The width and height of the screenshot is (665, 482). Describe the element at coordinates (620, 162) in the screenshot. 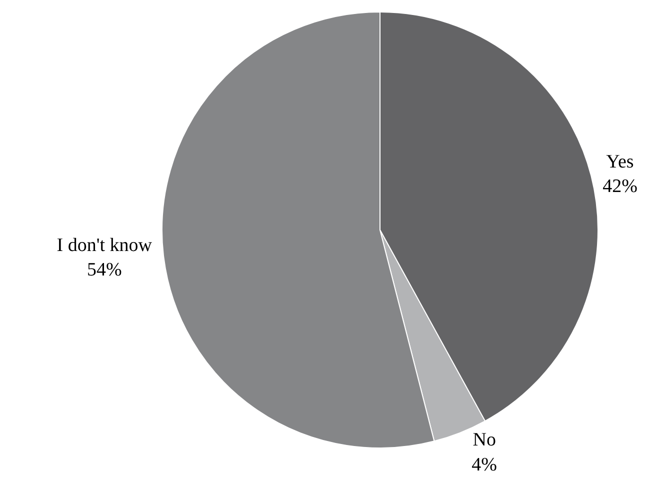

I see `slice-label: Yes` at that location.